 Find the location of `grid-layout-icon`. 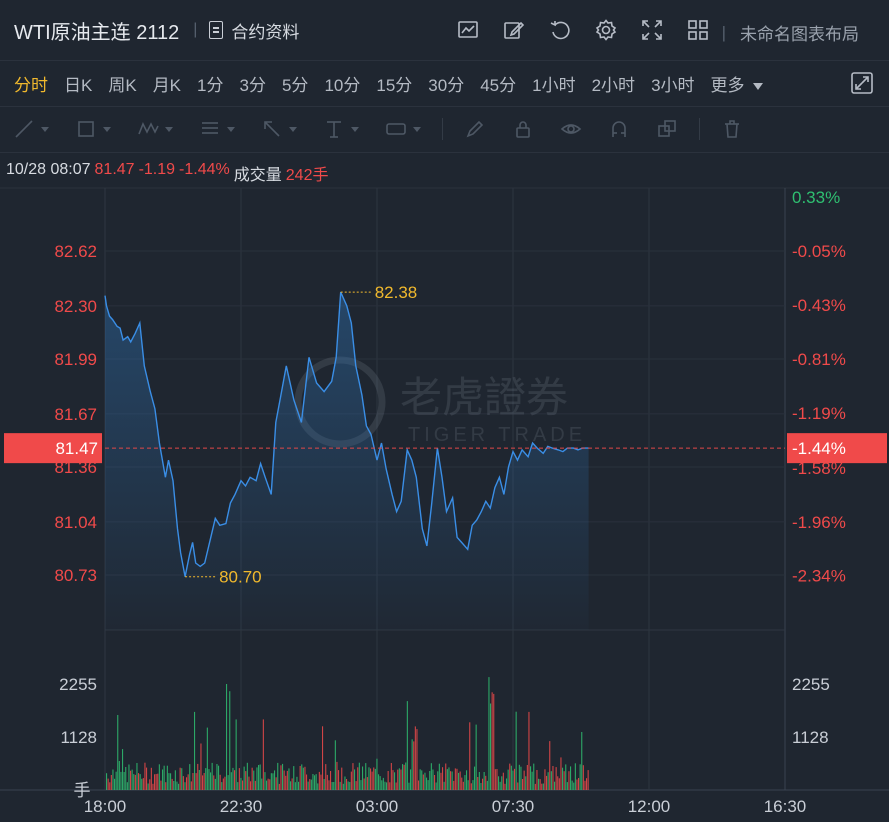

grid-layout-icon is located at coordinates (698, 30).